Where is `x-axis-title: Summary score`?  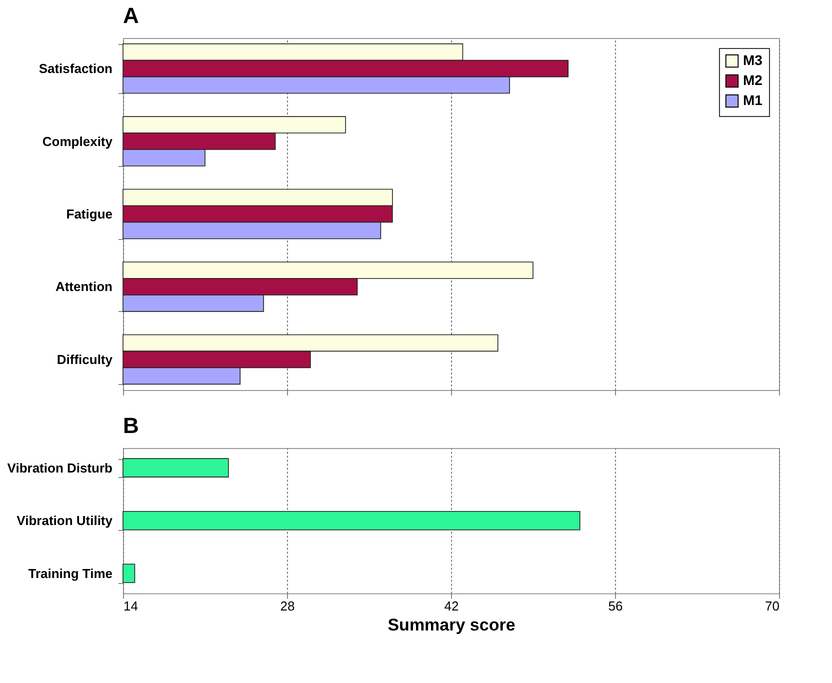
x-axis-title: Summary score is located at coordinates (452, 625).